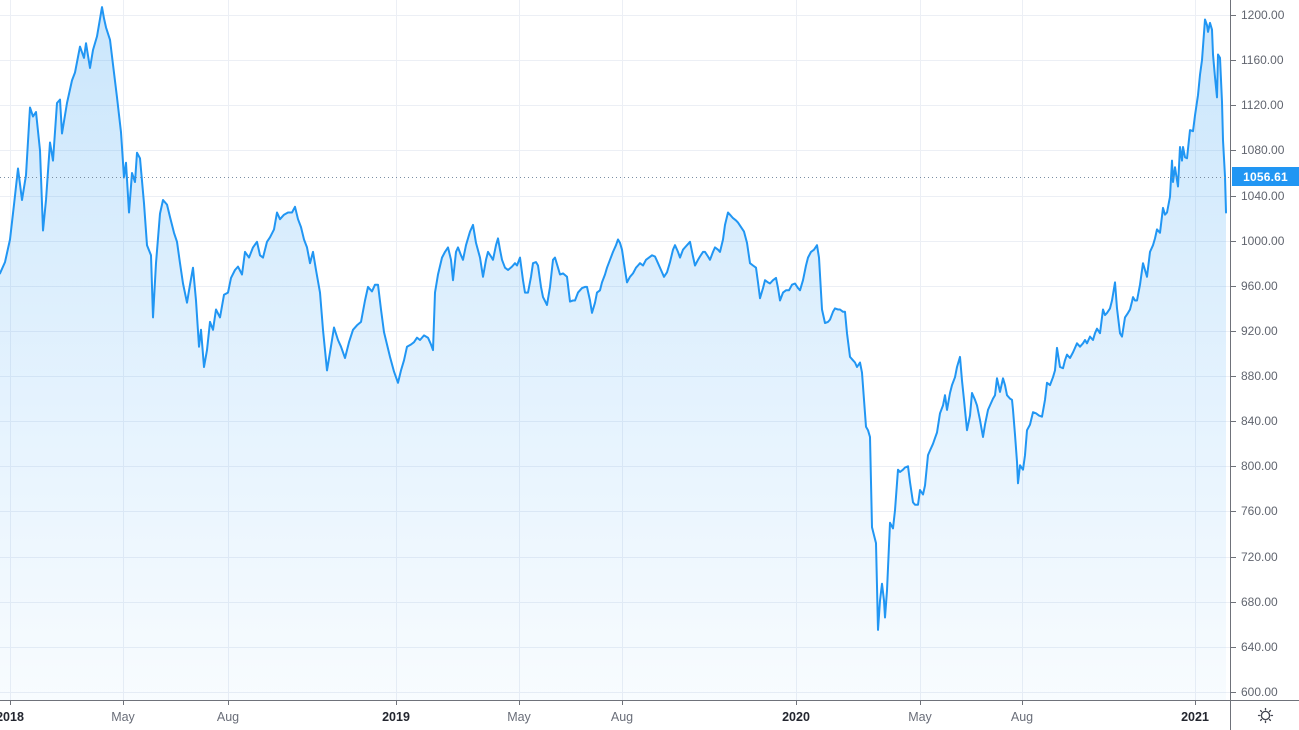 This screenshot has width=1299, height=730. Describe the element at coordinates (1195, 717) in the screenshot. I see `time-tick-label: 2021` at that location.